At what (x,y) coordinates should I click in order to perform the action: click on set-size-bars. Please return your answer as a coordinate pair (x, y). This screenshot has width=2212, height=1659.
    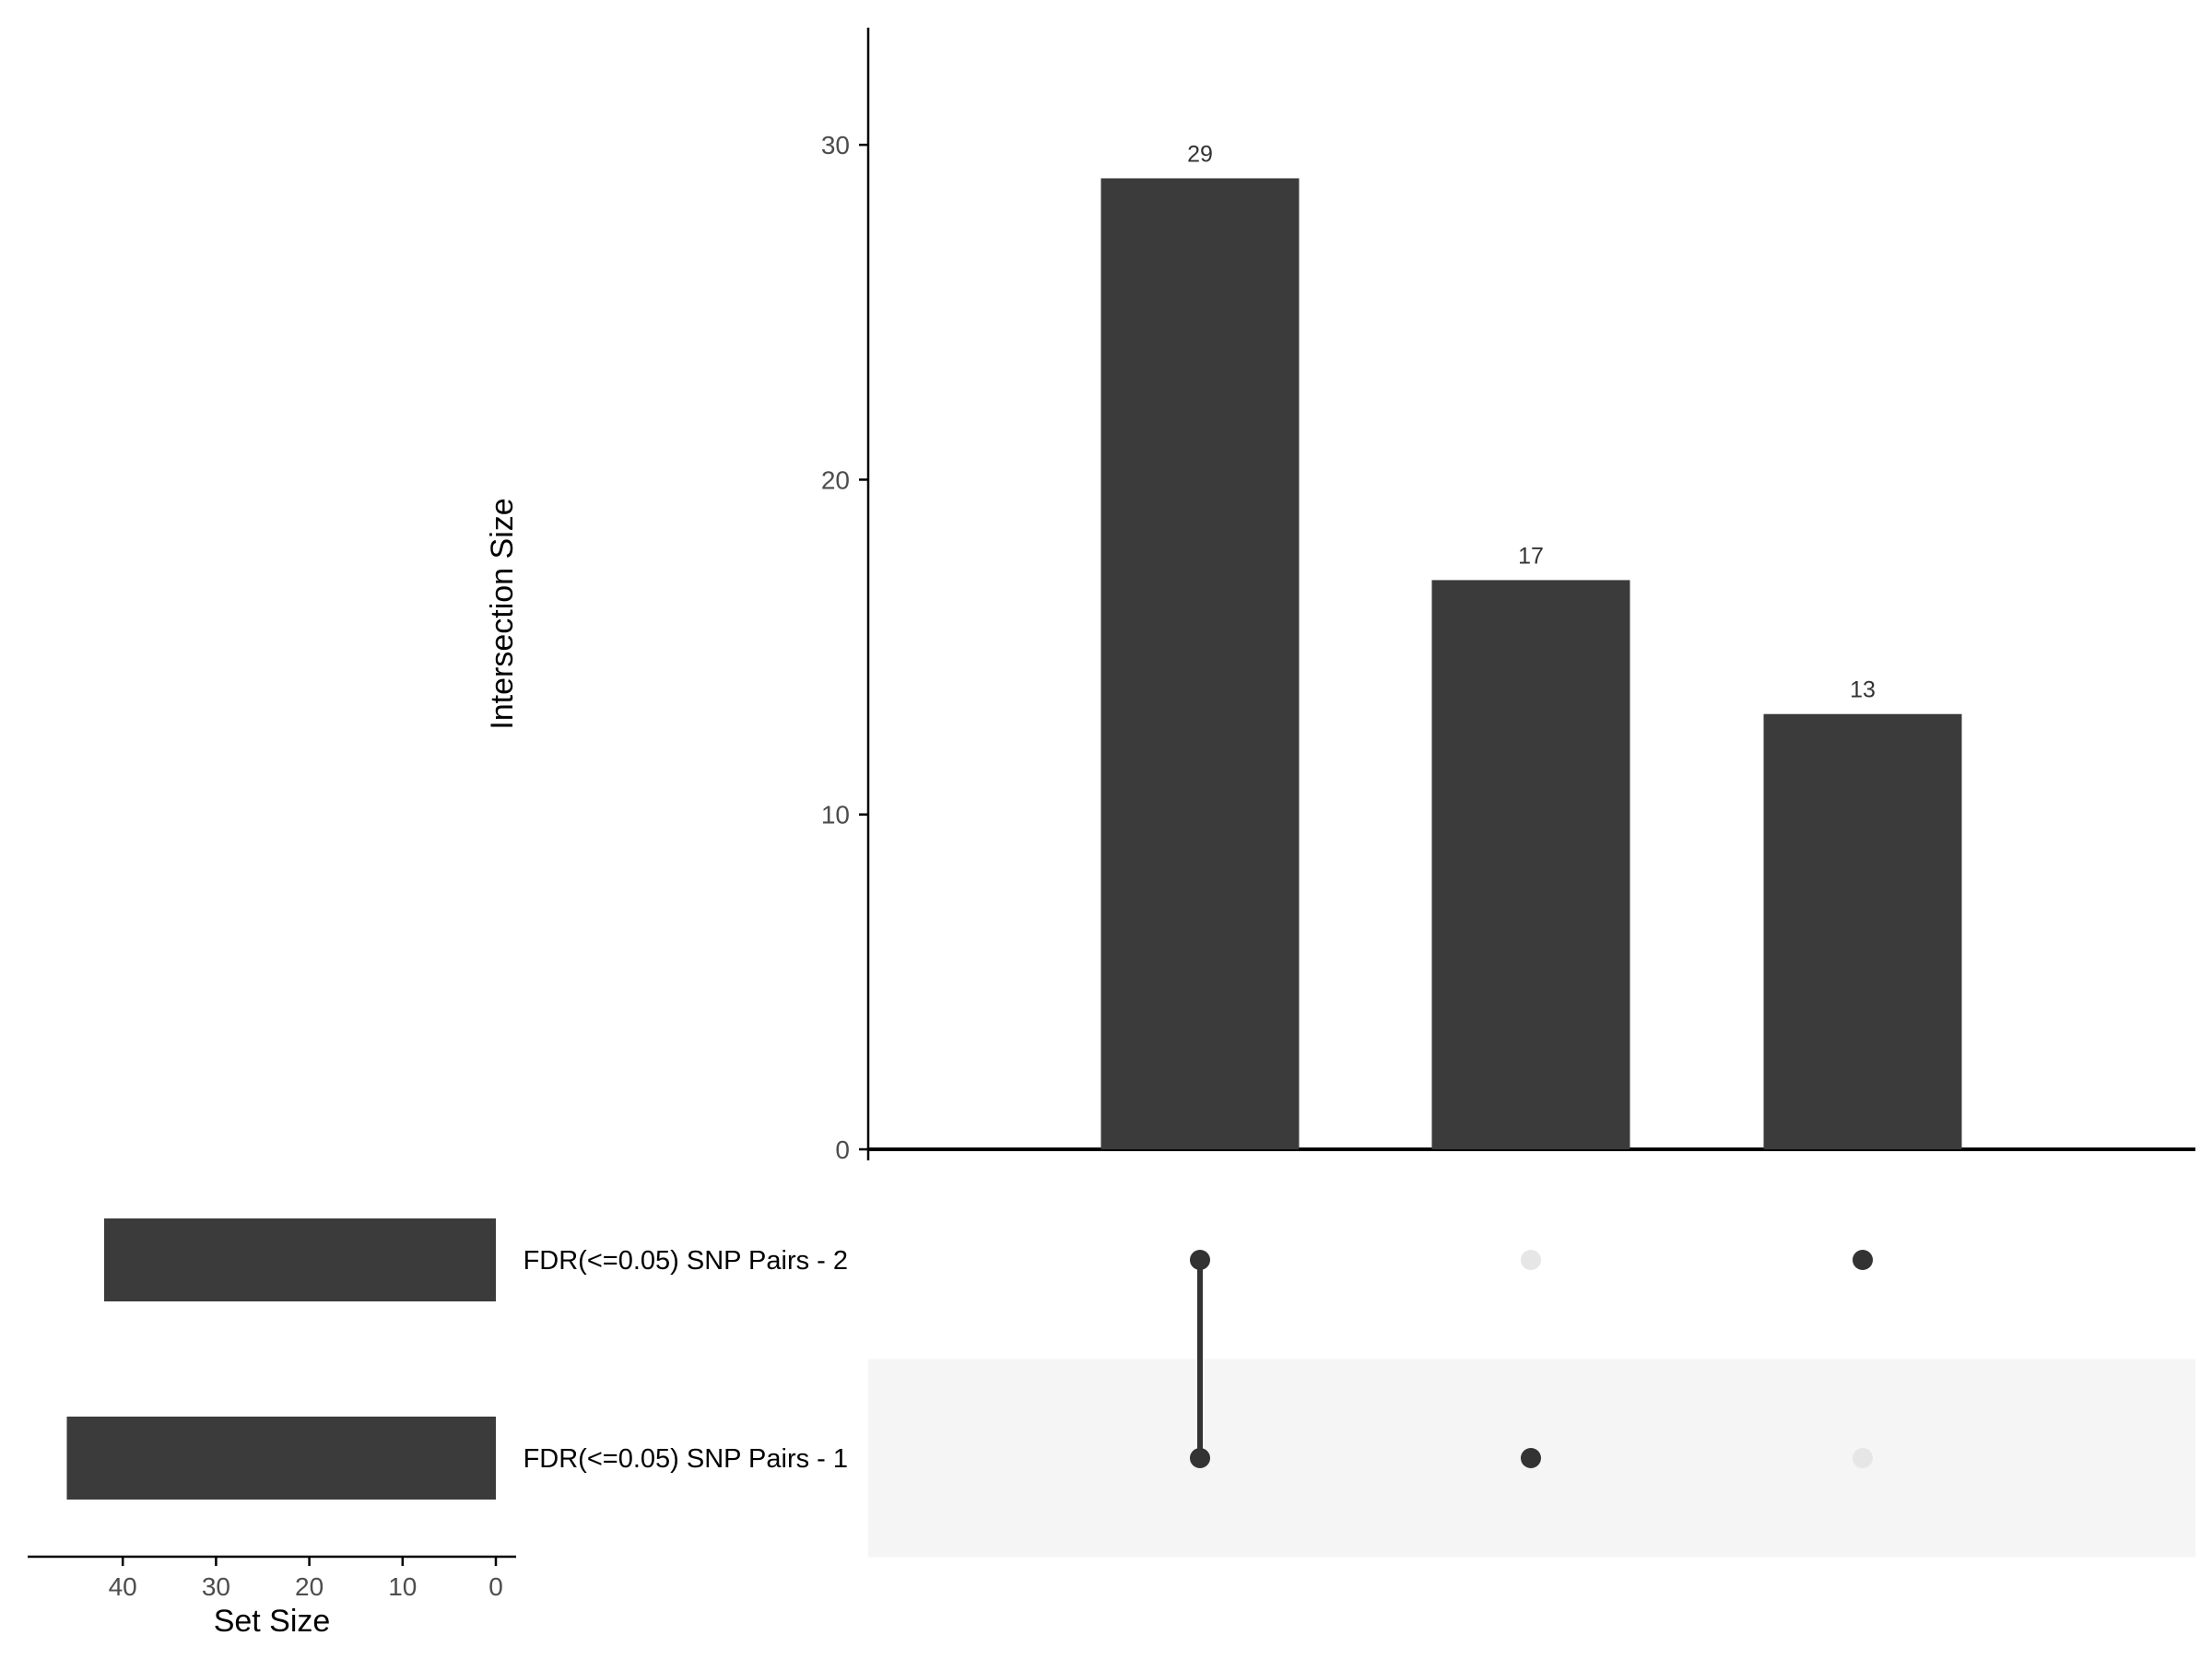
    Looking at the image, I should click on (281, 1359).